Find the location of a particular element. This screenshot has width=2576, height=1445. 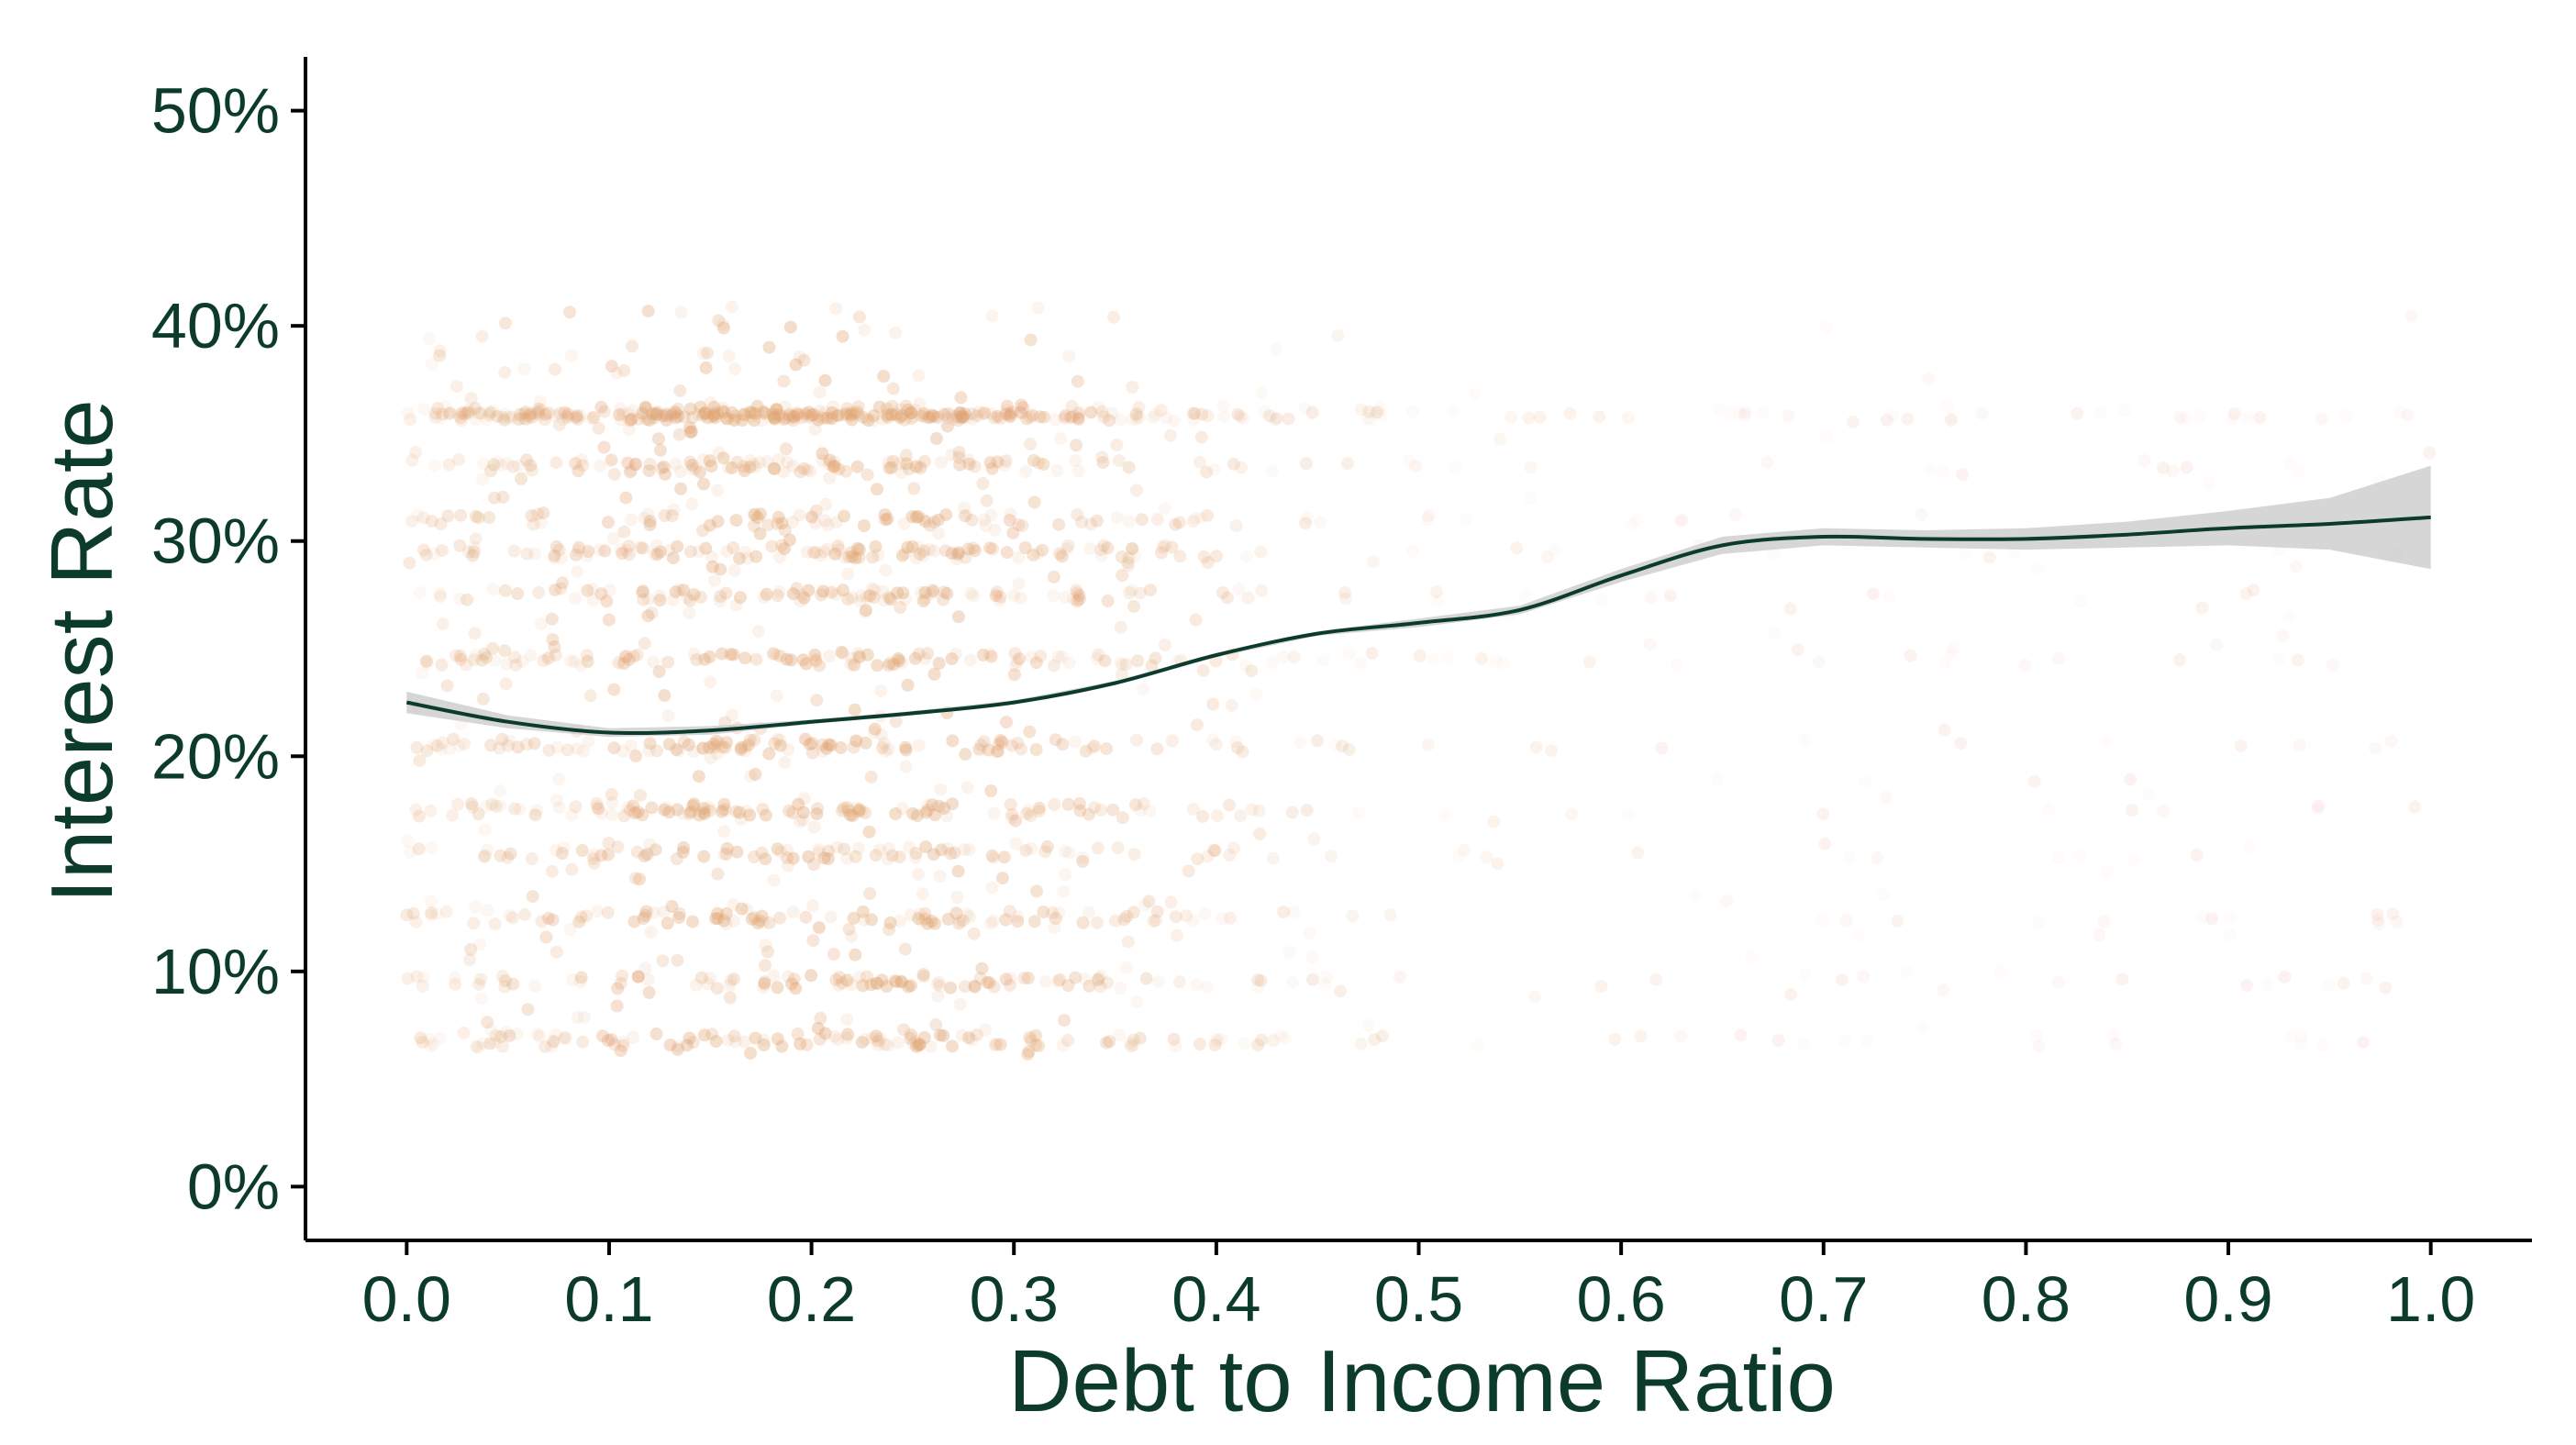

x-tick-label: 0.0 is located at coordinates (406, 1299).